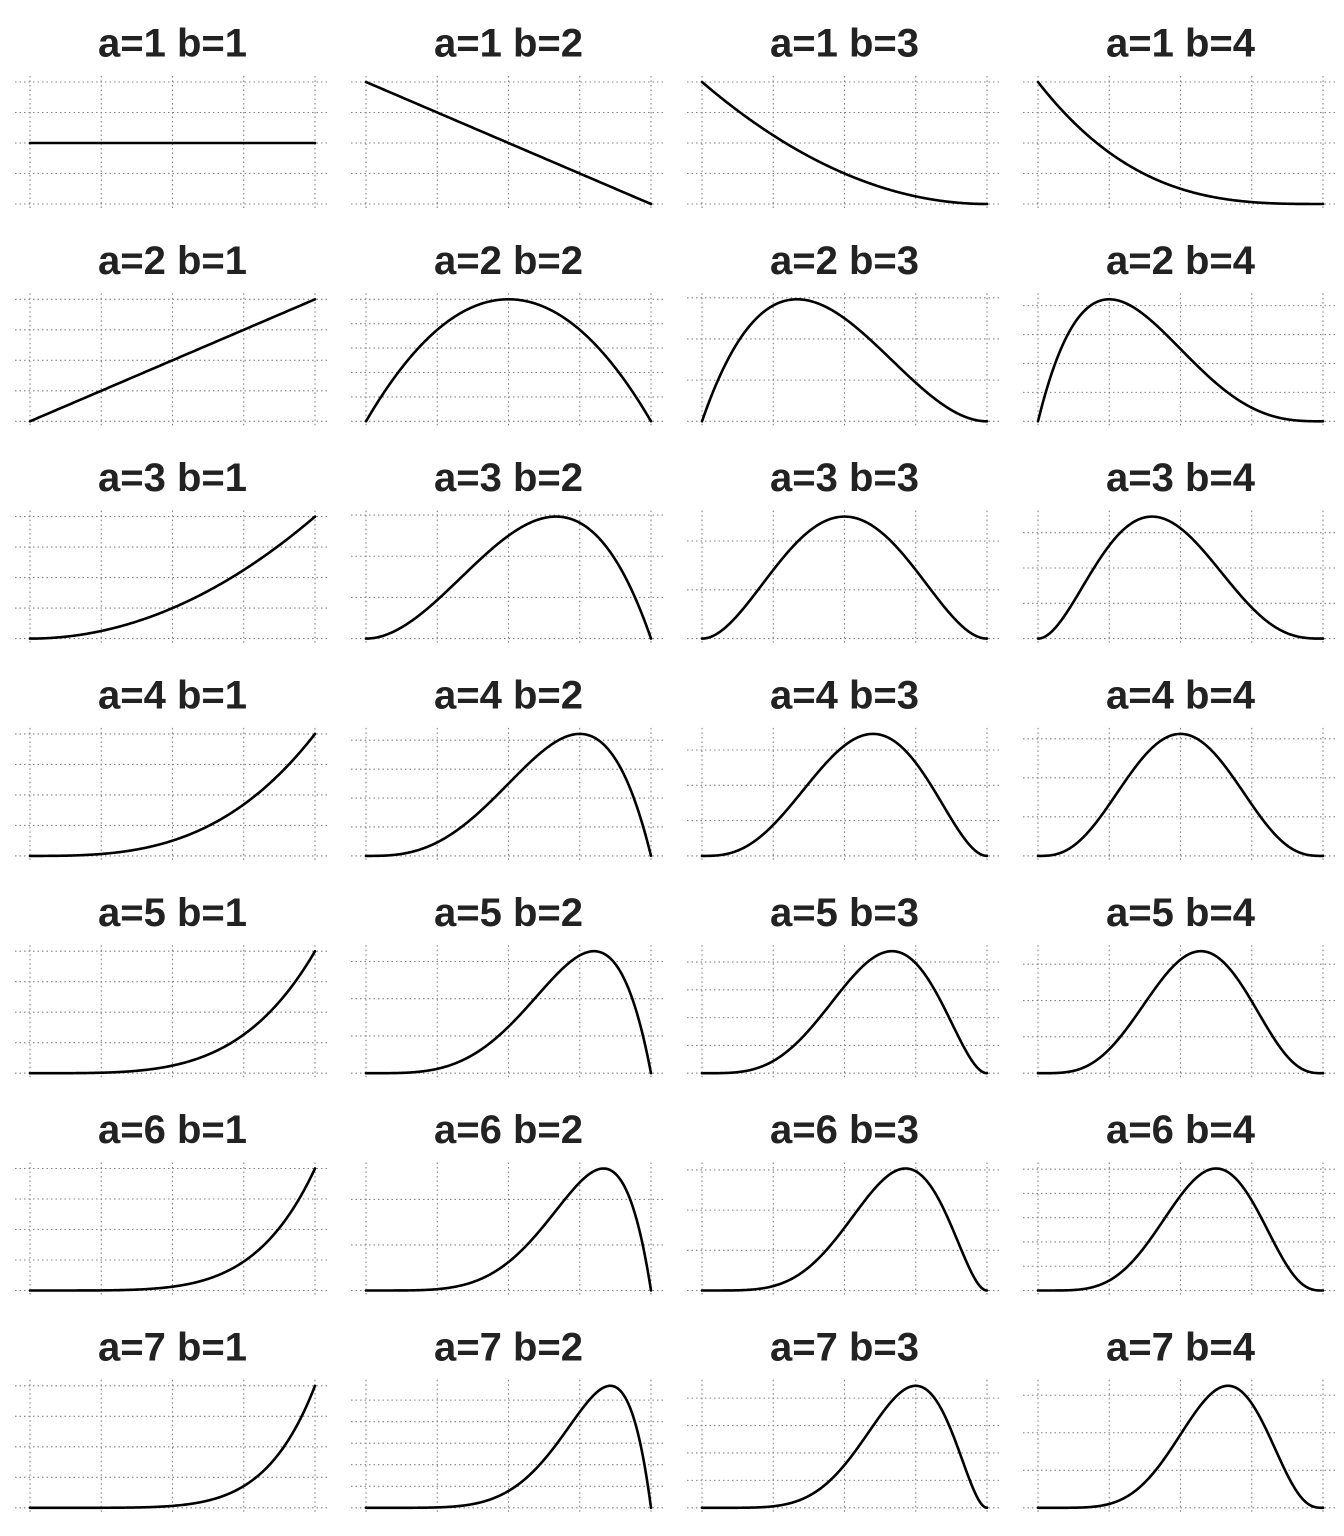  I want to click on panel: a=2 b=2, so click(508, 333).